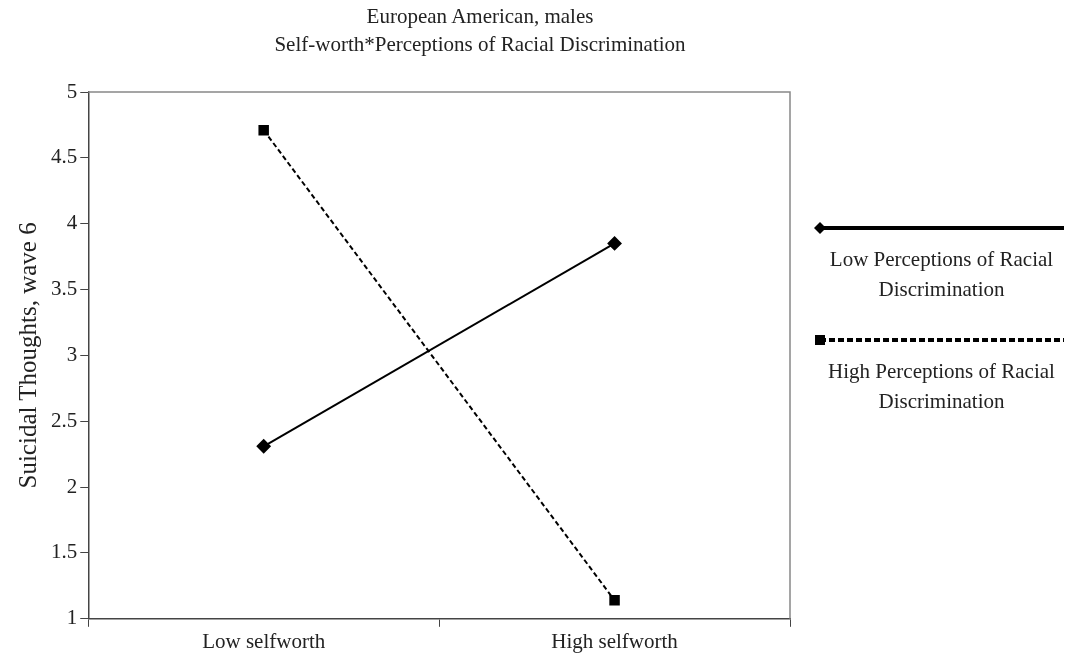  I want to click on x-tick-label: High selfworth, so click(615, 640).